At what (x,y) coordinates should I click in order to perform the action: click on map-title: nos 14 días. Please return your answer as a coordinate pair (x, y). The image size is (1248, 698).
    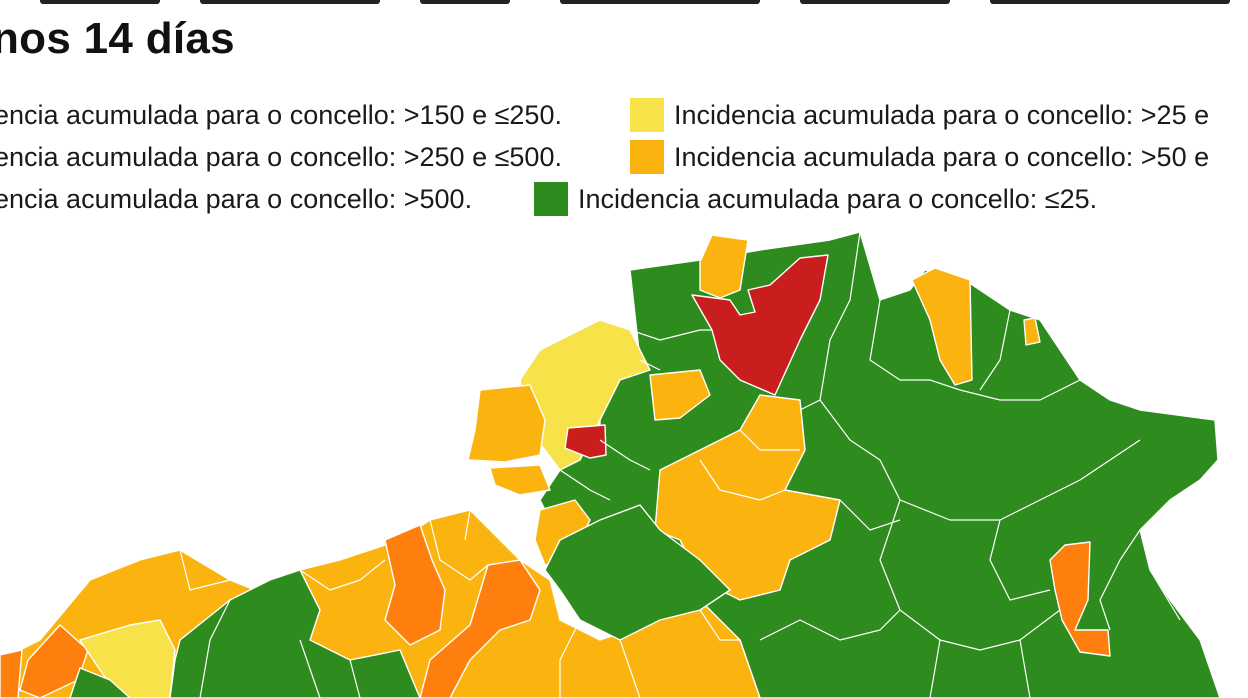
    Looking at the image, I should click on (117, 38).